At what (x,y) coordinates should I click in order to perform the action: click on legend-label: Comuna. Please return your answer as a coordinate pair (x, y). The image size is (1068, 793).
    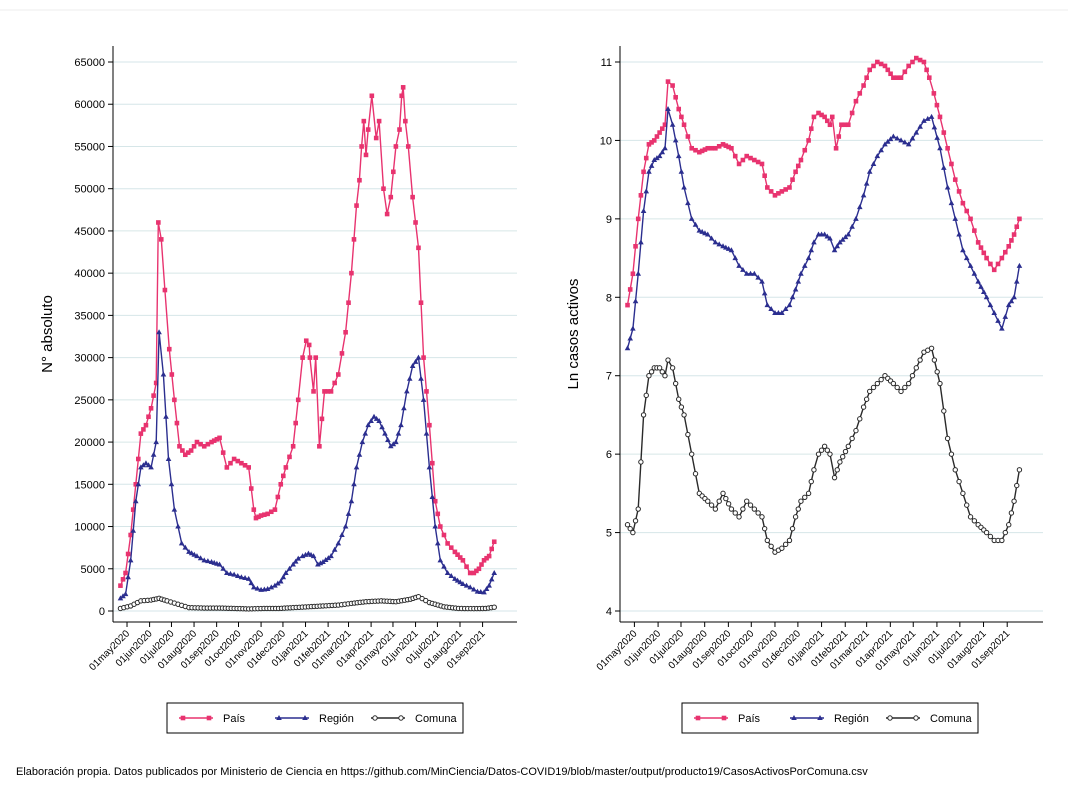
    Looking at the image, I should click on (951, 719).